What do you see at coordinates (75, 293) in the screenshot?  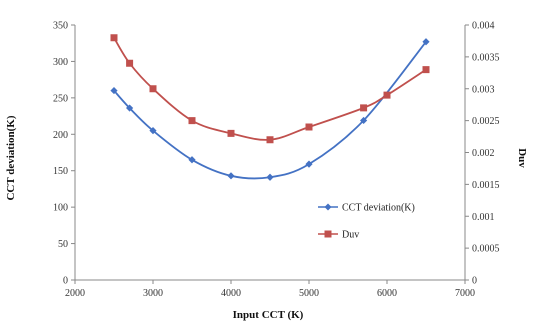 I see `x-tick-label: 2000` at bounding box center [75, 293].